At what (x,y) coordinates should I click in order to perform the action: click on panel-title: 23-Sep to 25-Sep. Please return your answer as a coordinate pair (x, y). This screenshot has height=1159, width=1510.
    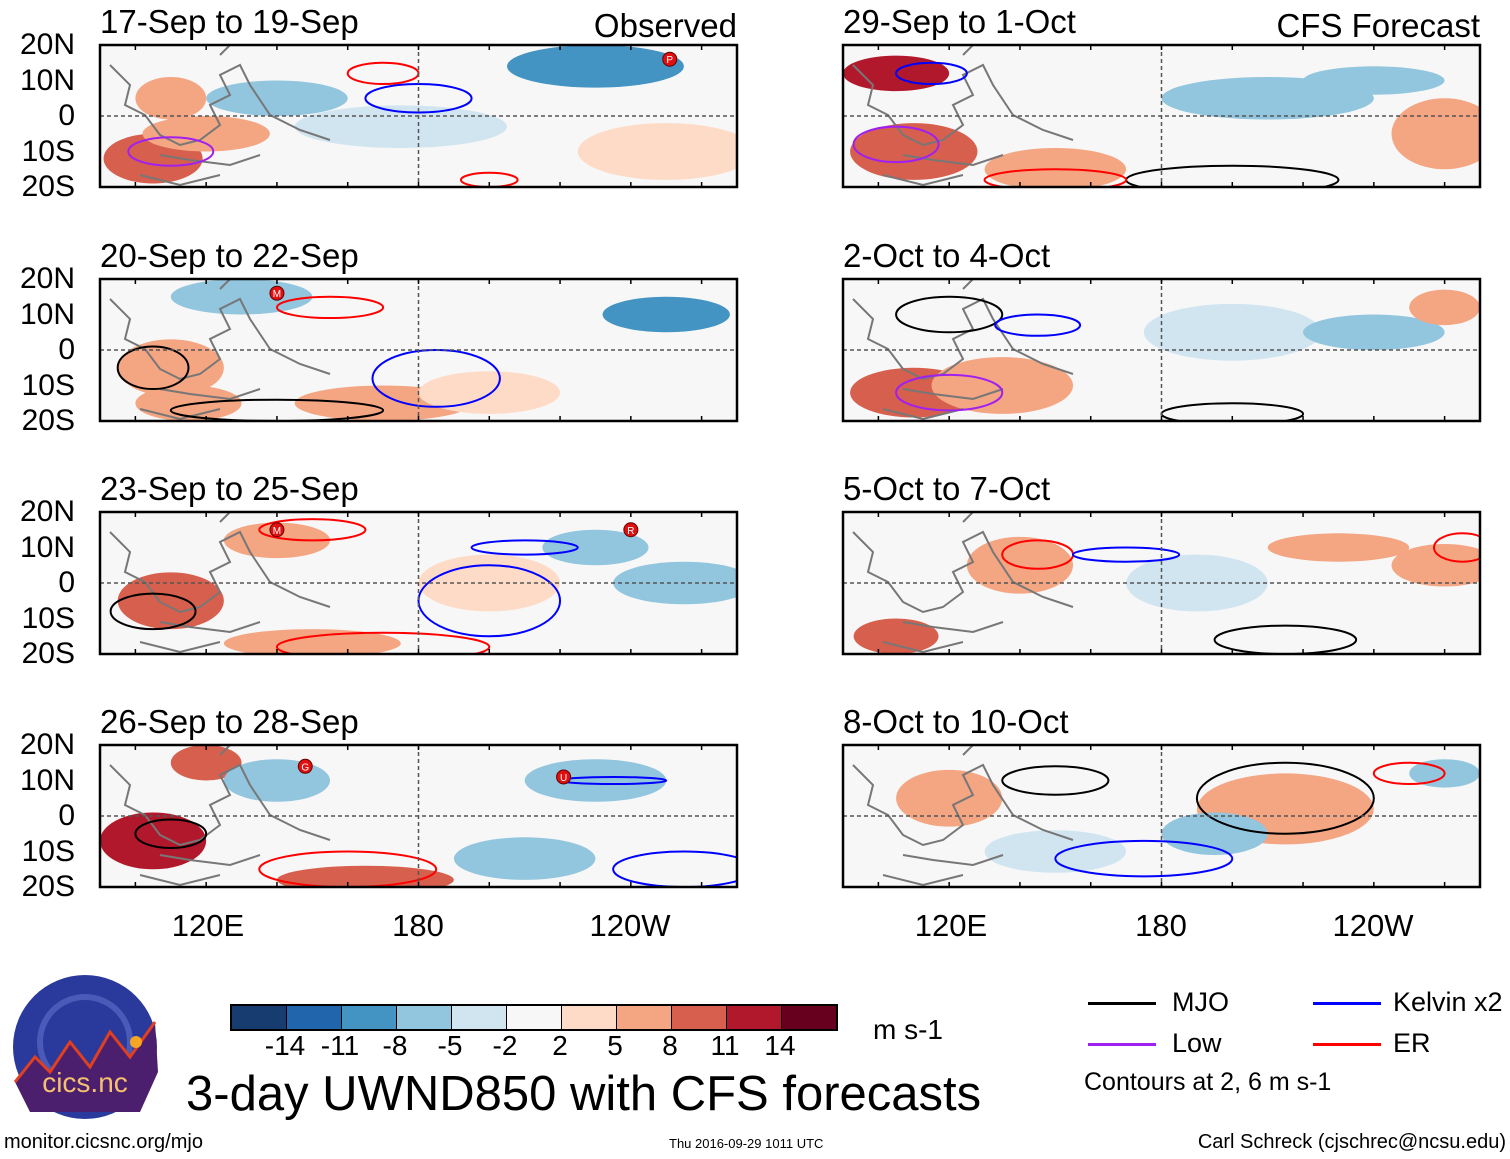
    Looking at the image, I should click on (229, 488).